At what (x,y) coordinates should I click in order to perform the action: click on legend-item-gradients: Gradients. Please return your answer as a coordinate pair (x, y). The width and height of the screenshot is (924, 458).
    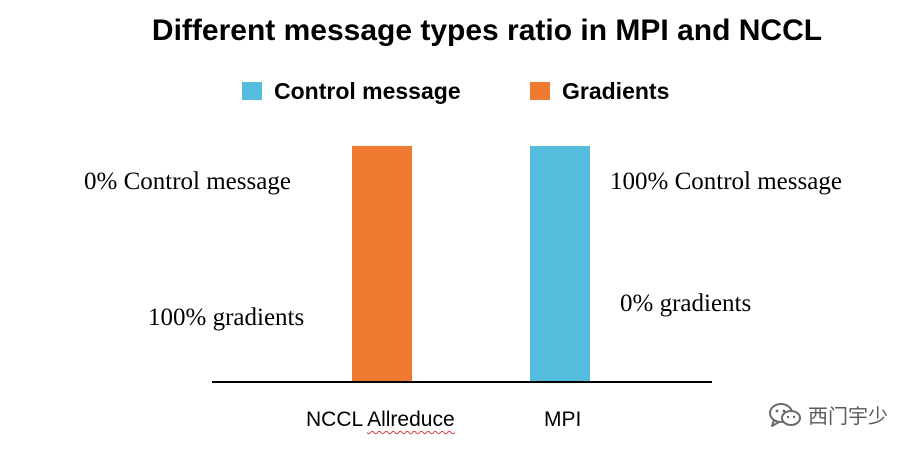
    Looking at the image, I should click on (599, 91).